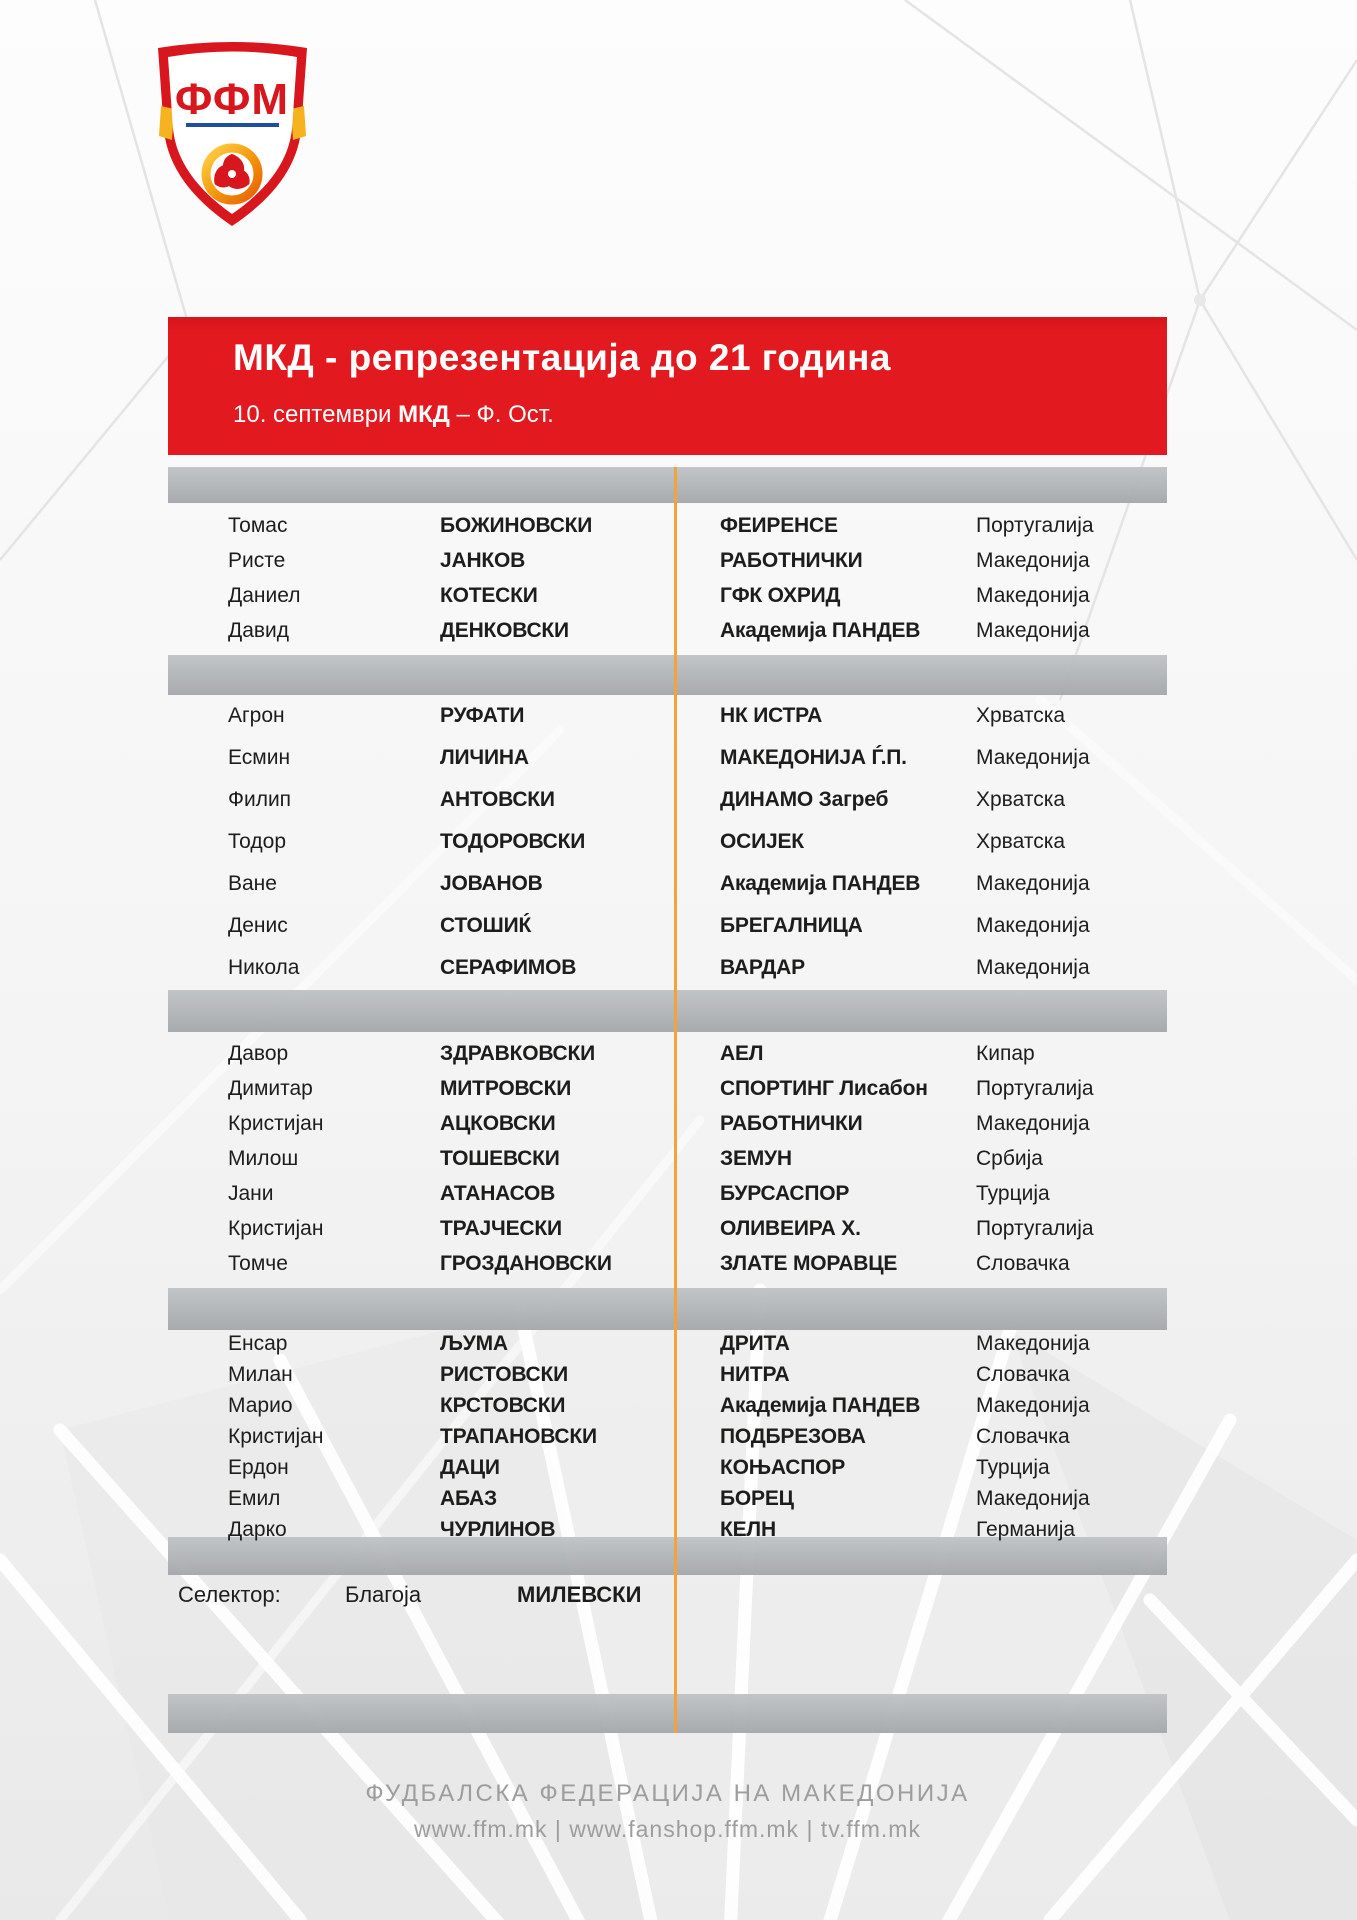  Describe the element at coordinates (526, 1263) in the screenshot. I see `player-last-name: ГРОЗДАНОВСКИ` at that location.